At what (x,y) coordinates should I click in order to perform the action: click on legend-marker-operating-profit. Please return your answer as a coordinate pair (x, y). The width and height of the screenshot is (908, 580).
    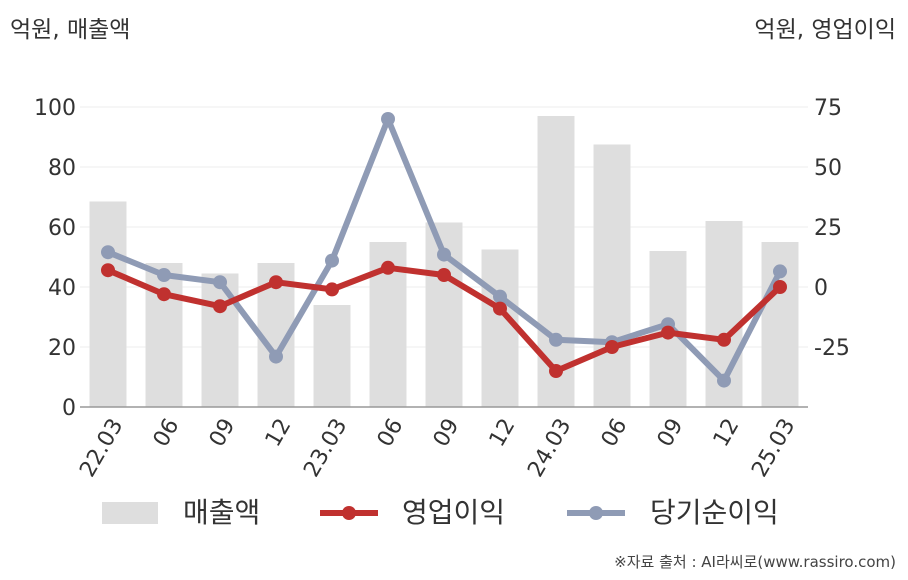
    Looking at the image, I should click on (349, 513).